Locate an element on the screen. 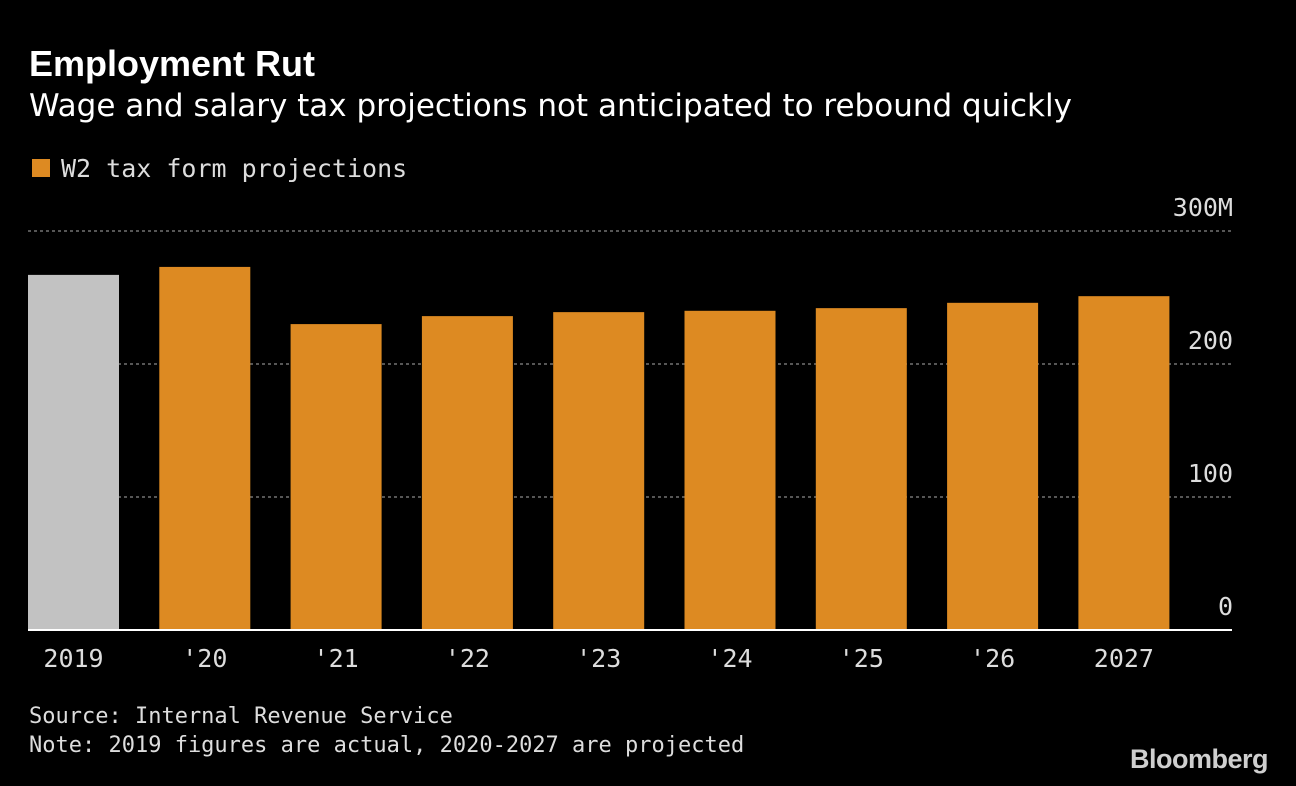  y-tick-label: 100 is located at coordinates (1210, 473).